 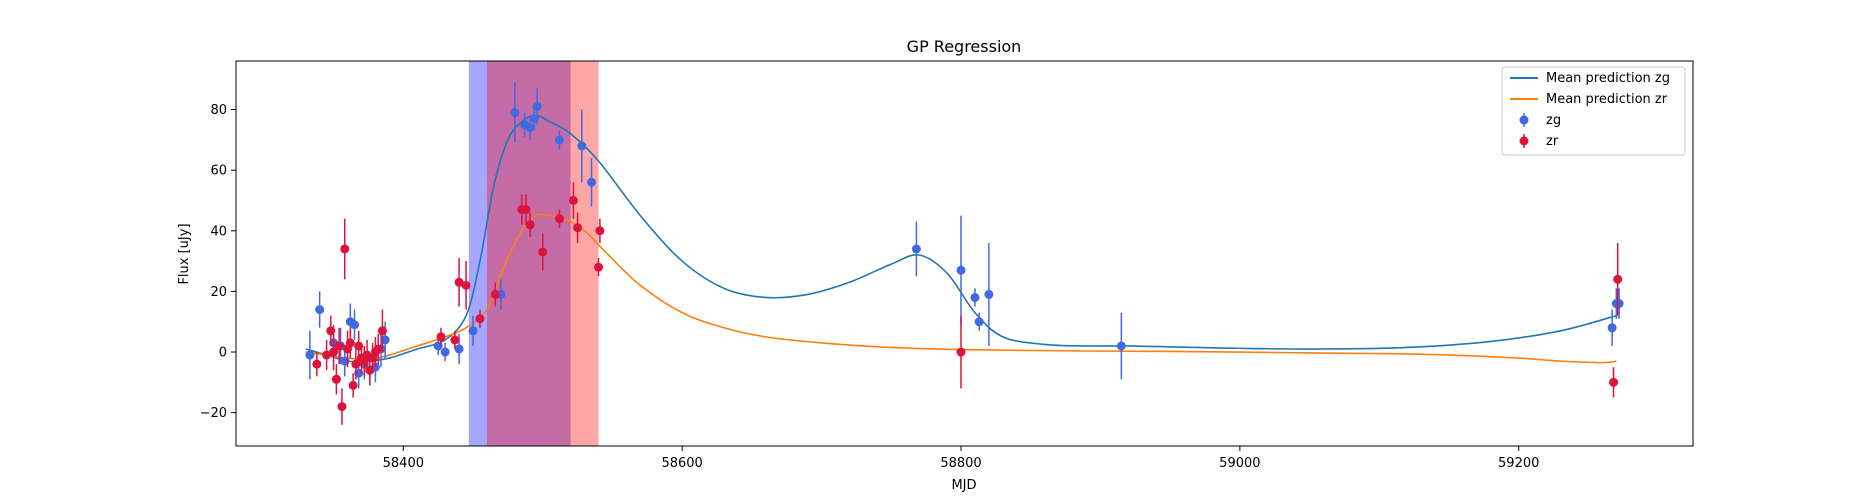 What do you see at coordinates (963, 485) in the screenshot?
I see `x-axis-label: MJD` at bounding box center [963, 485].